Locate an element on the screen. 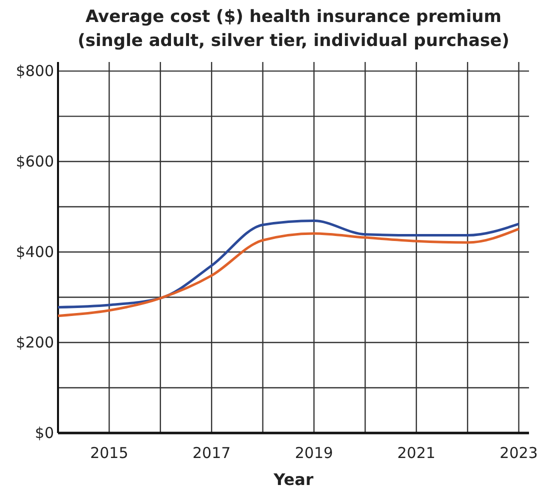 The width and height of the screenshot is (541, 495). x-axis-title: Year is located at coordinates (293, 479).